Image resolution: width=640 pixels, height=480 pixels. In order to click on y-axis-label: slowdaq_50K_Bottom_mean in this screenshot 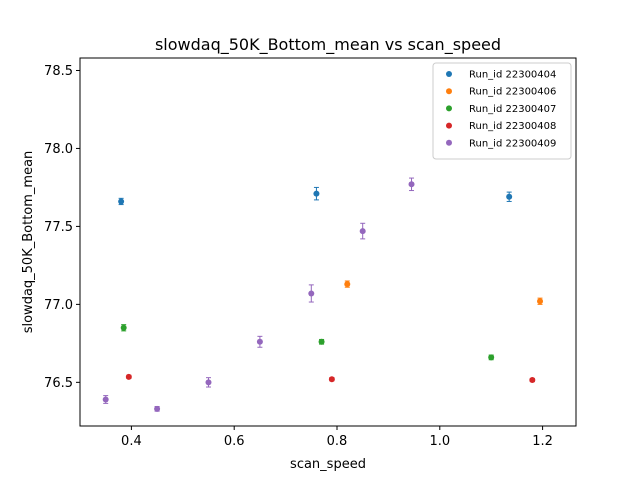, I will do `click(28, 242)`.